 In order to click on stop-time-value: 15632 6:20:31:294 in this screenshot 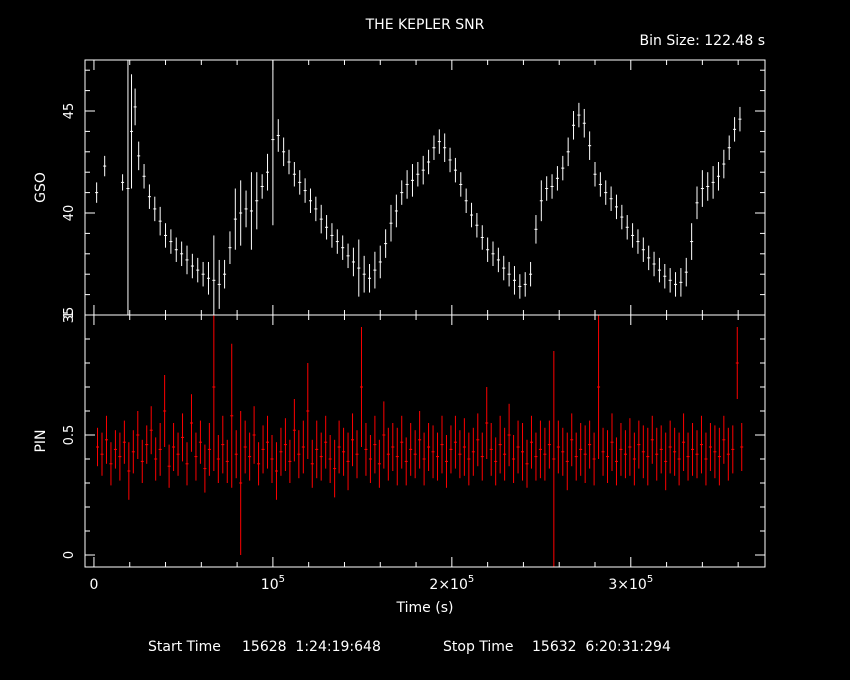, I will do `click(601, 647)`.